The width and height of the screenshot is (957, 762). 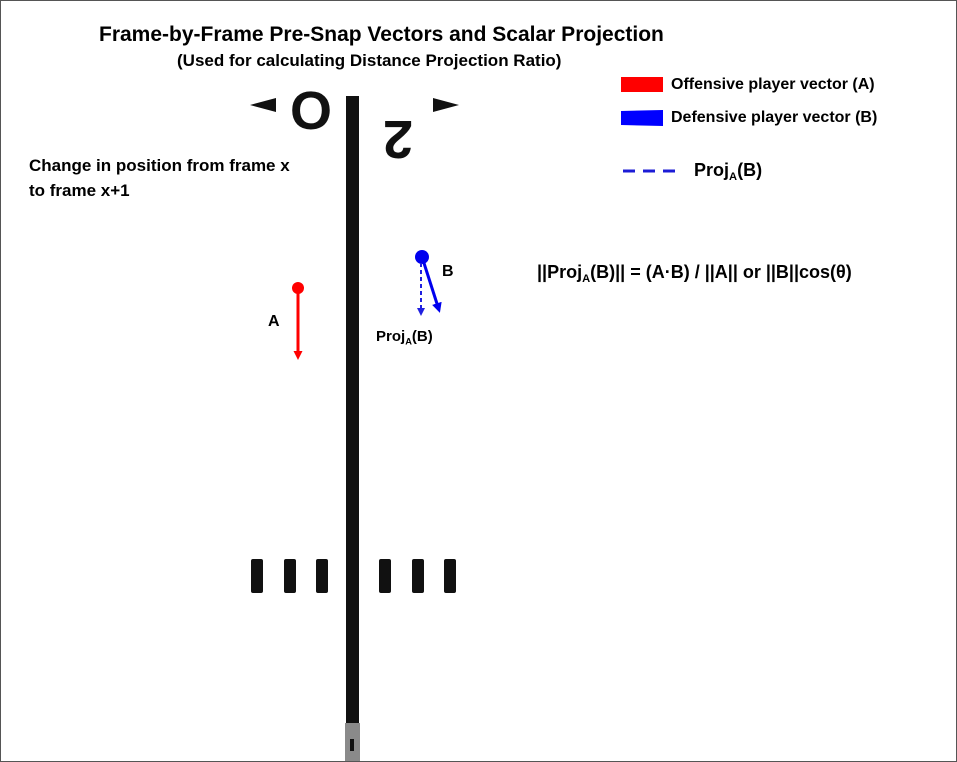 I want to click on yard-arrow-right-icon, so click(x=446, y=105).